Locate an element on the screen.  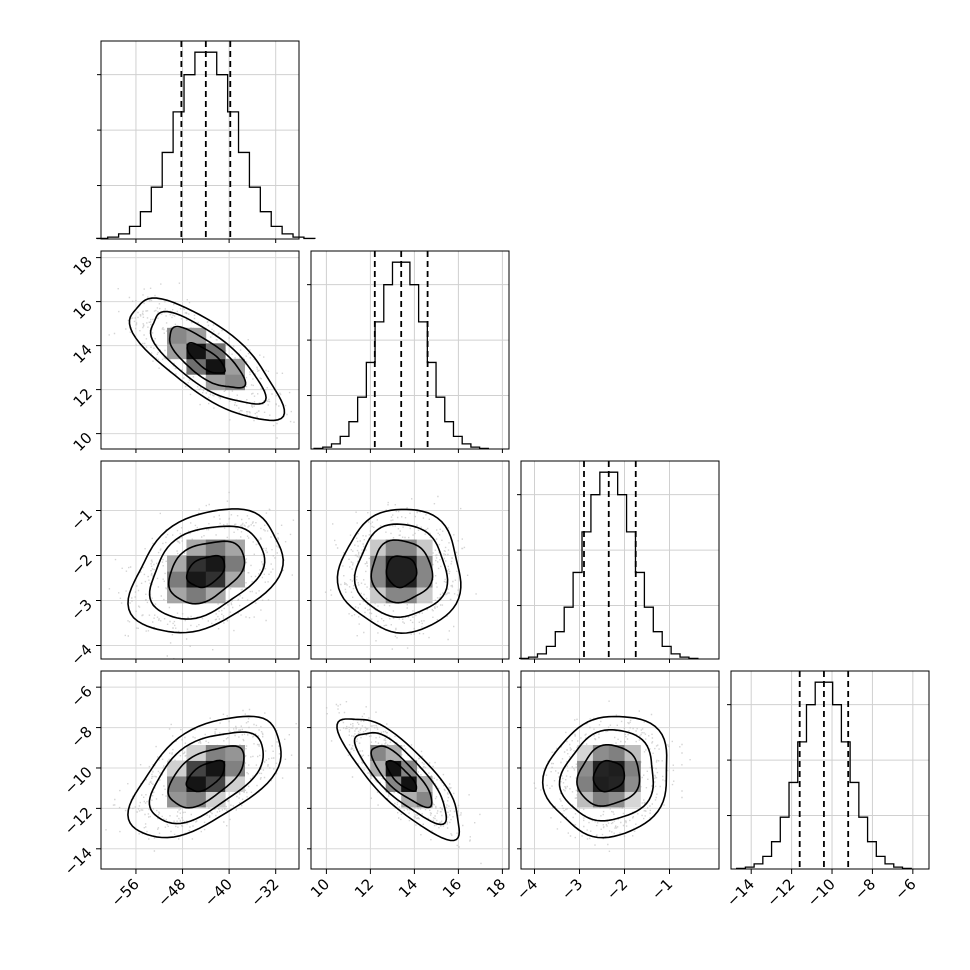
histogram-0-frame is located at coordinates (200, 140).